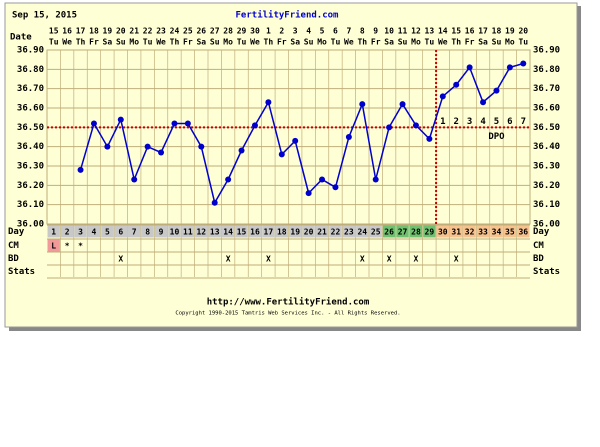  What do you see at coordinates (67, 246) in the screenshot?
I see `cm-value: *` at bounding box center [67, 246].